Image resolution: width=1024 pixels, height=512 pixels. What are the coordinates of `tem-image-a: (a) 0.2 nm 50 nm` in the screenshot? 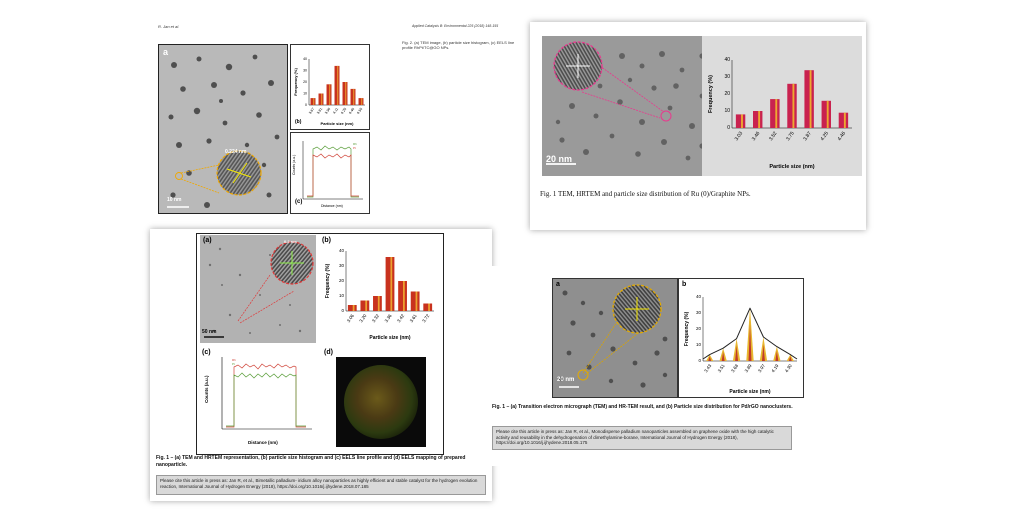 It's located at (258, 289).